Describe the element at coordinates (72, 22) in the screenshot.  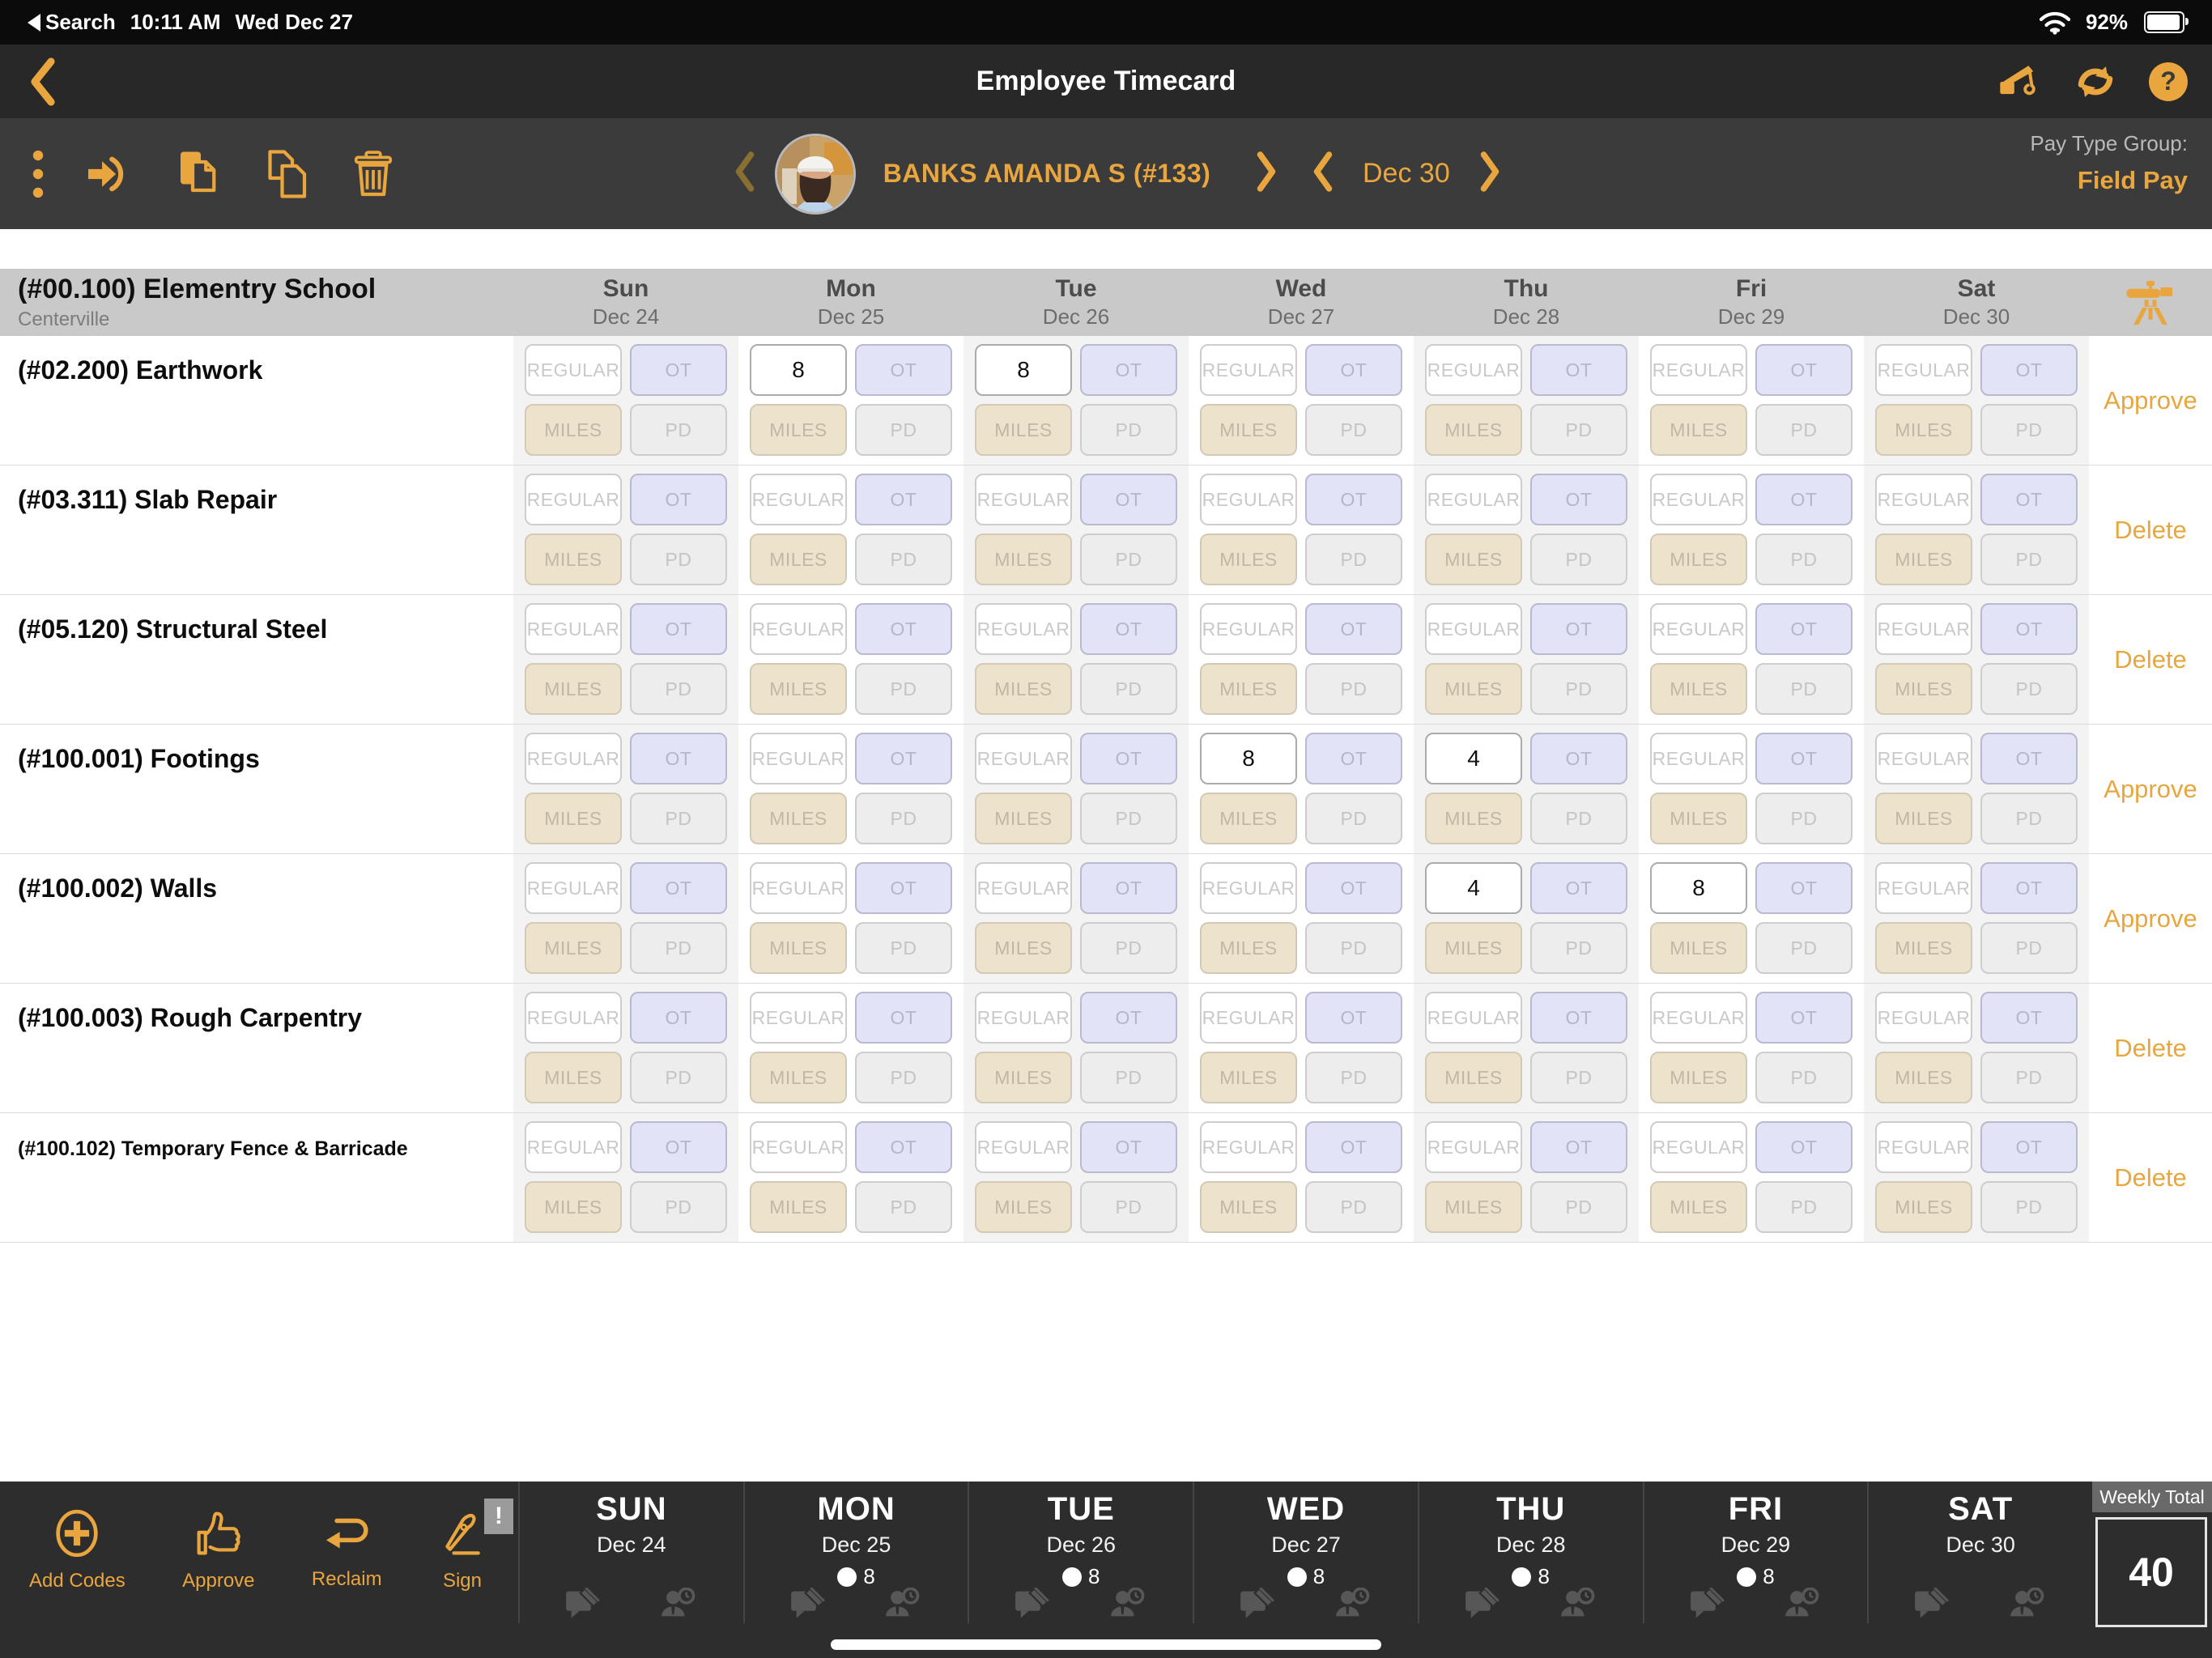
I see `back-to-app-link: Search` at that location.